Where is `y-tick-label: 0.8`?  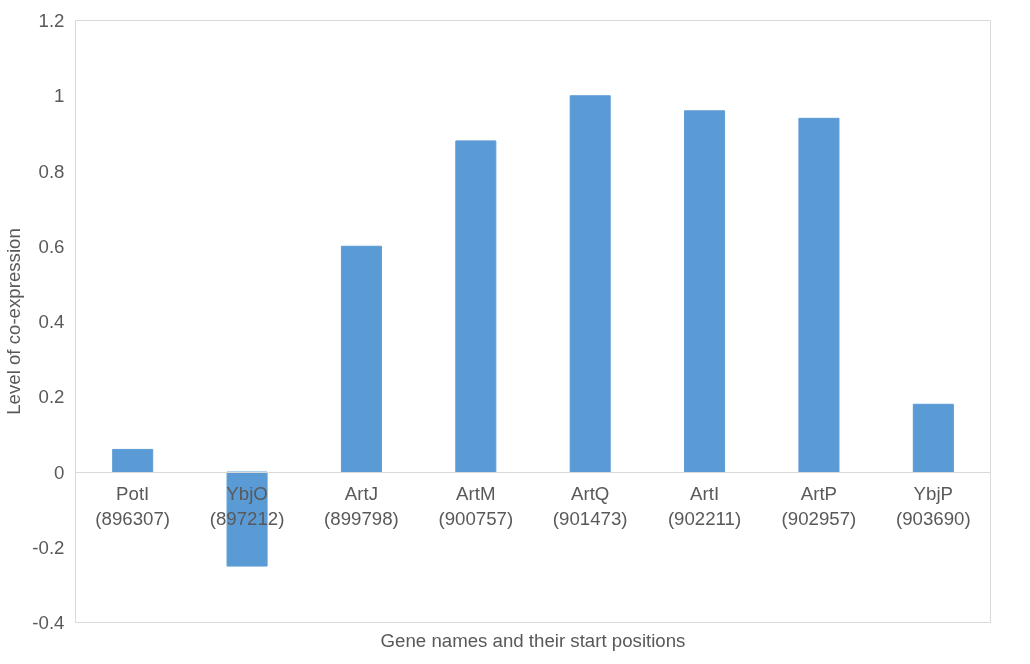
y-tick-label: 0.8 is located at coordinates (51, 171).